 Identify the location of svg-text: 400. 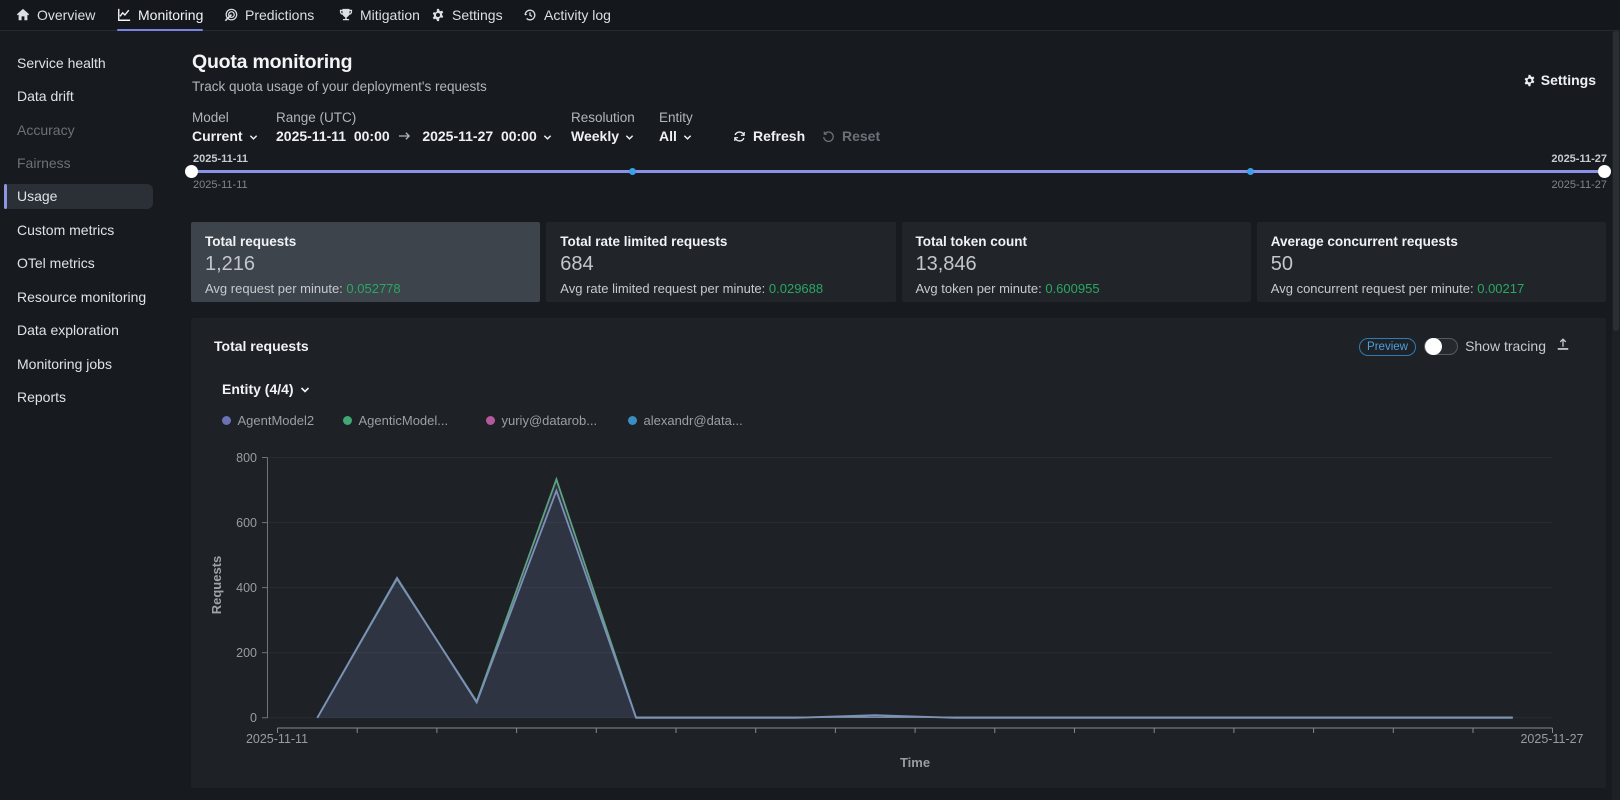
(246, 588).